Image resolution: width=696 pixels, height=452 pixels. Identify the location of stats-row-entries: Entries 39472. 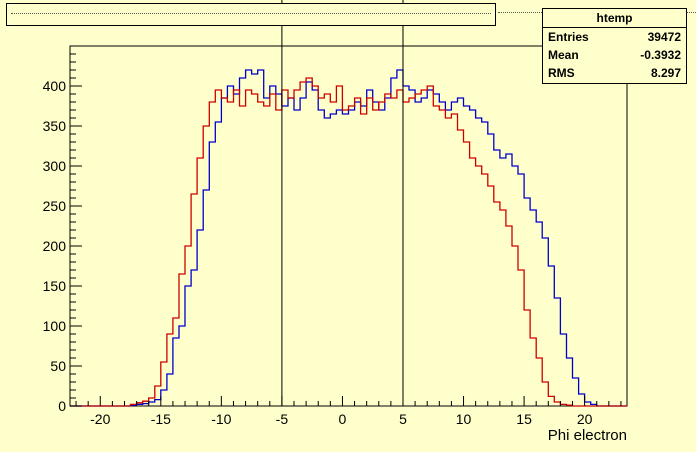
(614, 37).